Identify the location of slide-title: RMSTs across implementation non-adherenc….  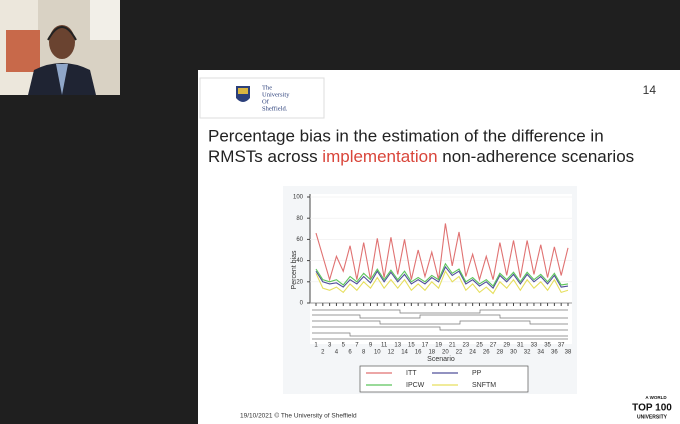
(421, 156).